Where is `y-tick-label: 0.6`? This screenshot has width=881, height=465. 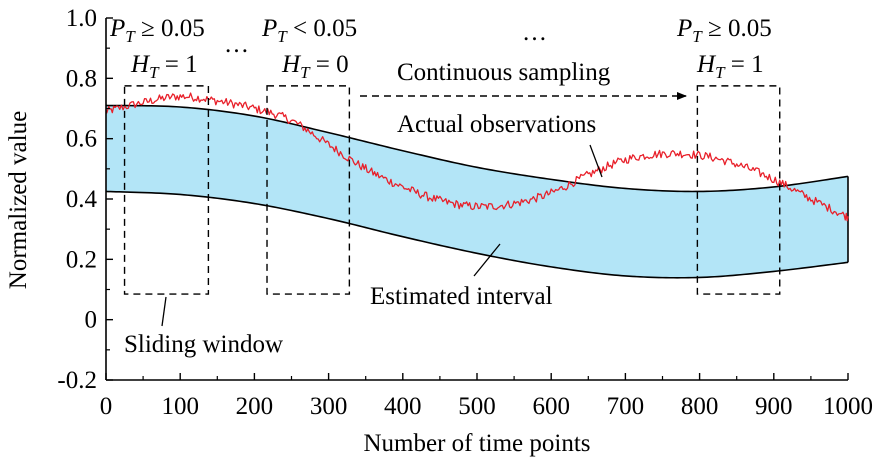 y-tick-label: 0.6 is located at coordinates (81, 139).